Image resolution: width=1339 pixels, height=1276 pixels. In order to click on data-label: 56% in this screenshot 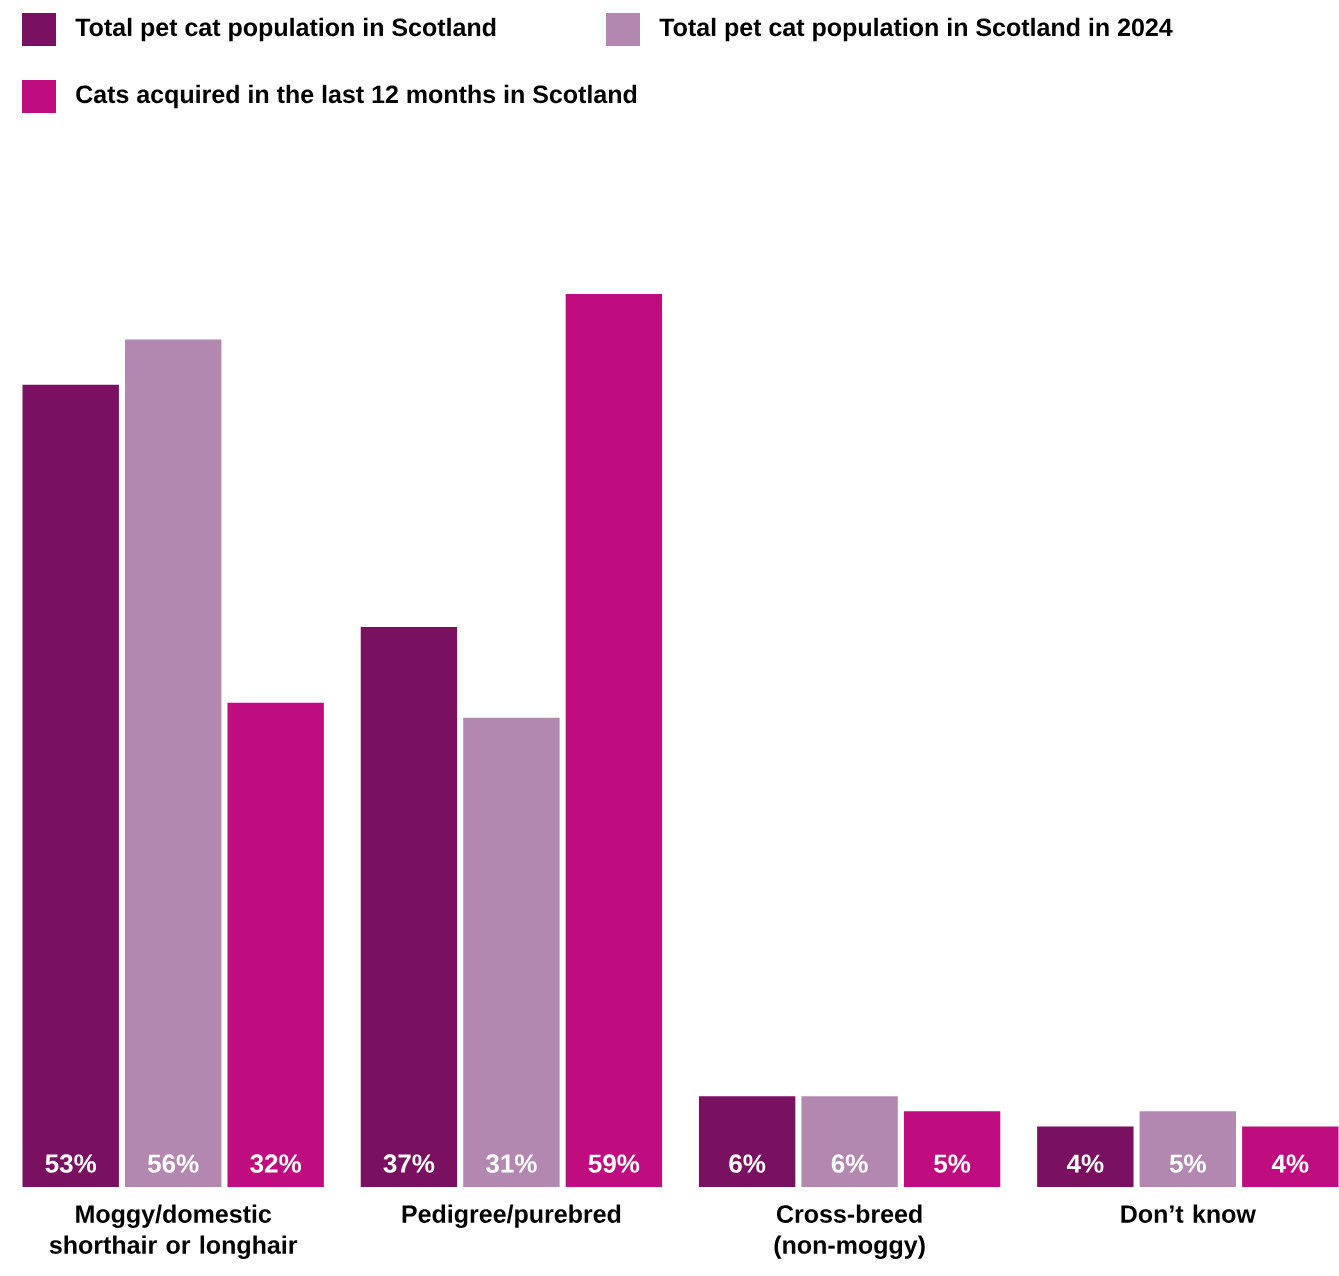, I will do `click(173, 1163)`.